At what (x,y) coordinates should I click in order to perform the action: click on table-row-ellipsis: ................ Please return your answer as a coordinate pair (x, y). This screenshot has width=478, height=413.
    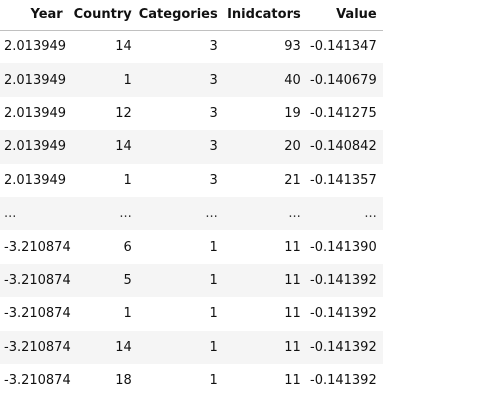
    Looking at the image, I should click on (191, 213).